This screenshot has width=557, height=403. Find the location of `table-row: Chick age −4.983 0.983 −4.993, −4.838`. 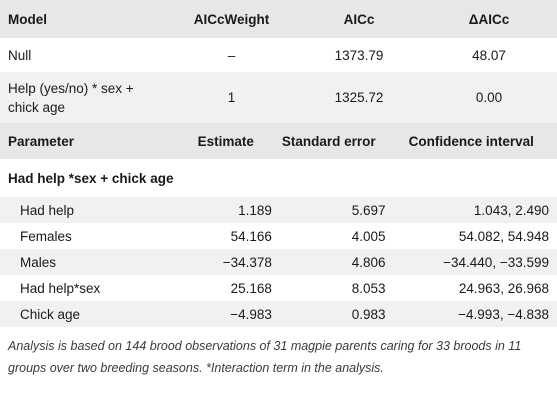

table-row: Chick age −4.983 0.983 −4.993, −4.838 is located at coordinates (278, 314).